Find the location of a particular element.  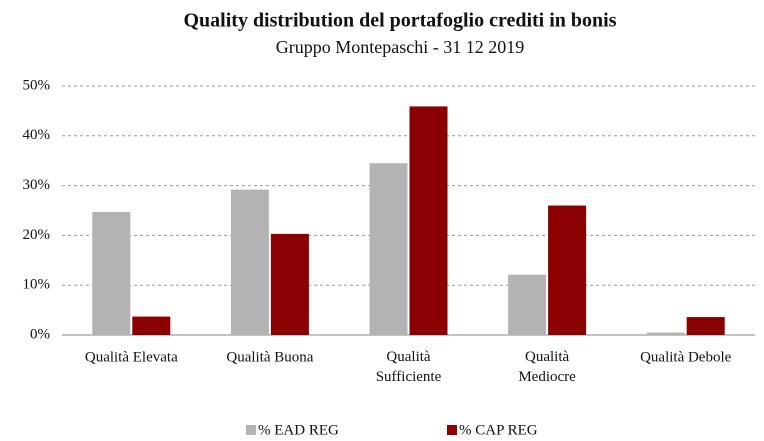

x-tick-label: Qualità Mediocre is located at coordinates (547, 367).